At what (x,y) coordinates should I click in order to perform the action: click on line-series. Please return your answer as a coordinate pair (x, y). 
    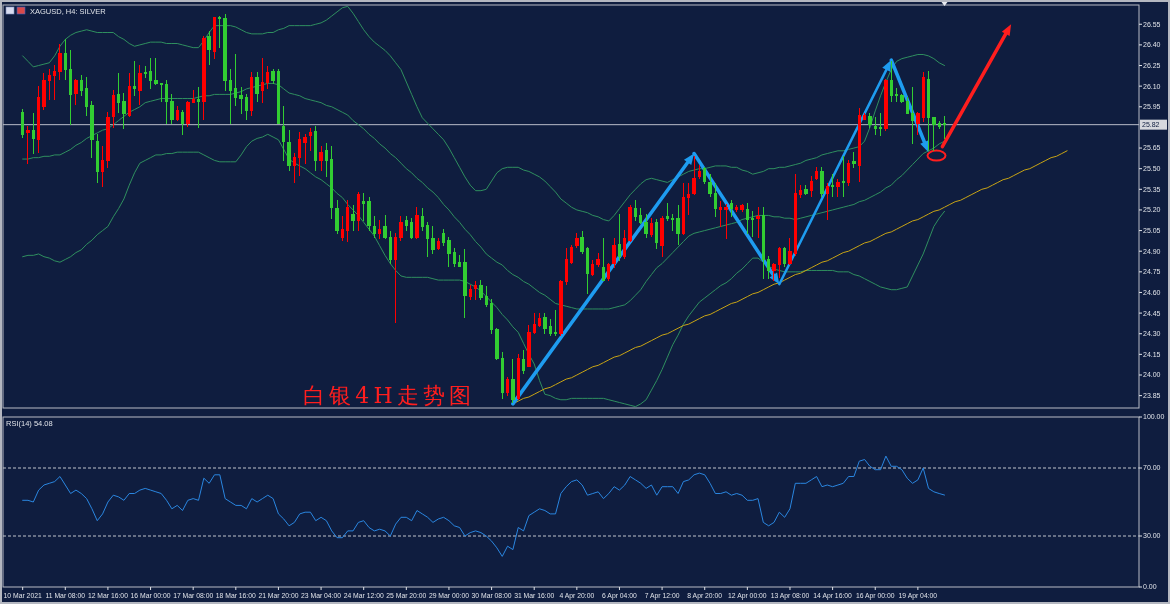
    Looking at the image, I should click on (484, 506).